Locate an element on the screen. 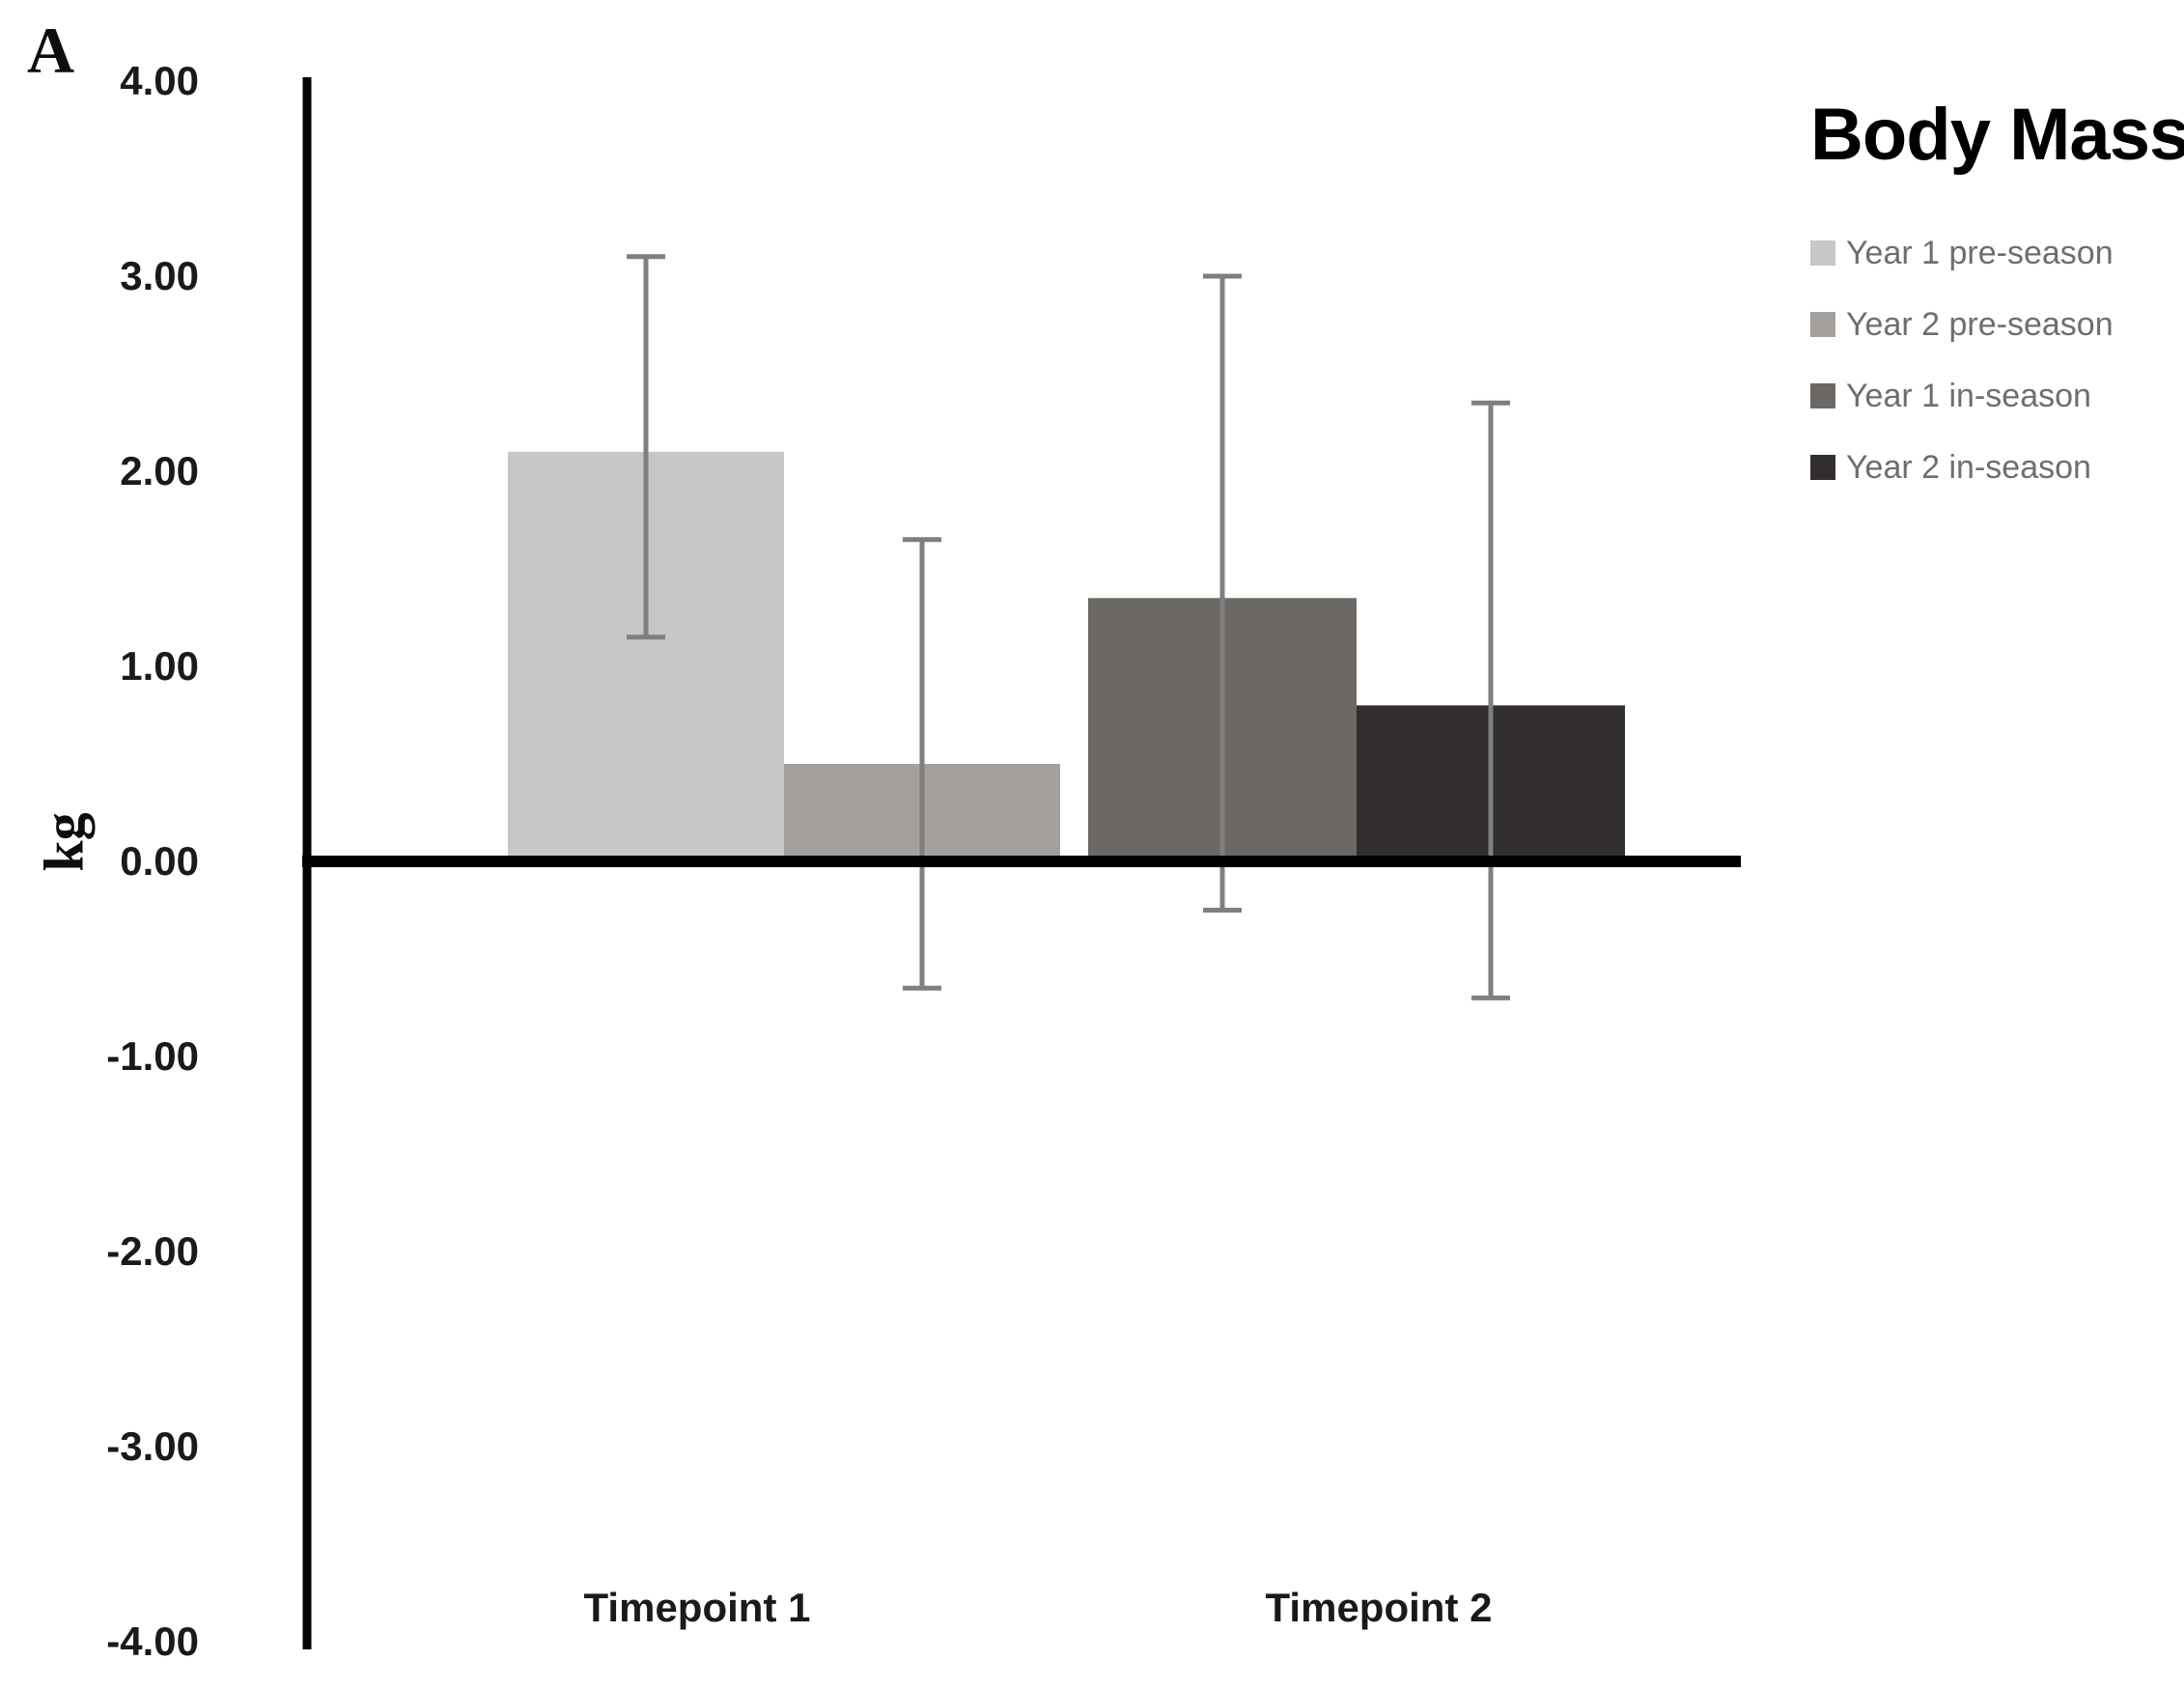  y-tick-label: -2.00 is located at coordinates (153, 1251).